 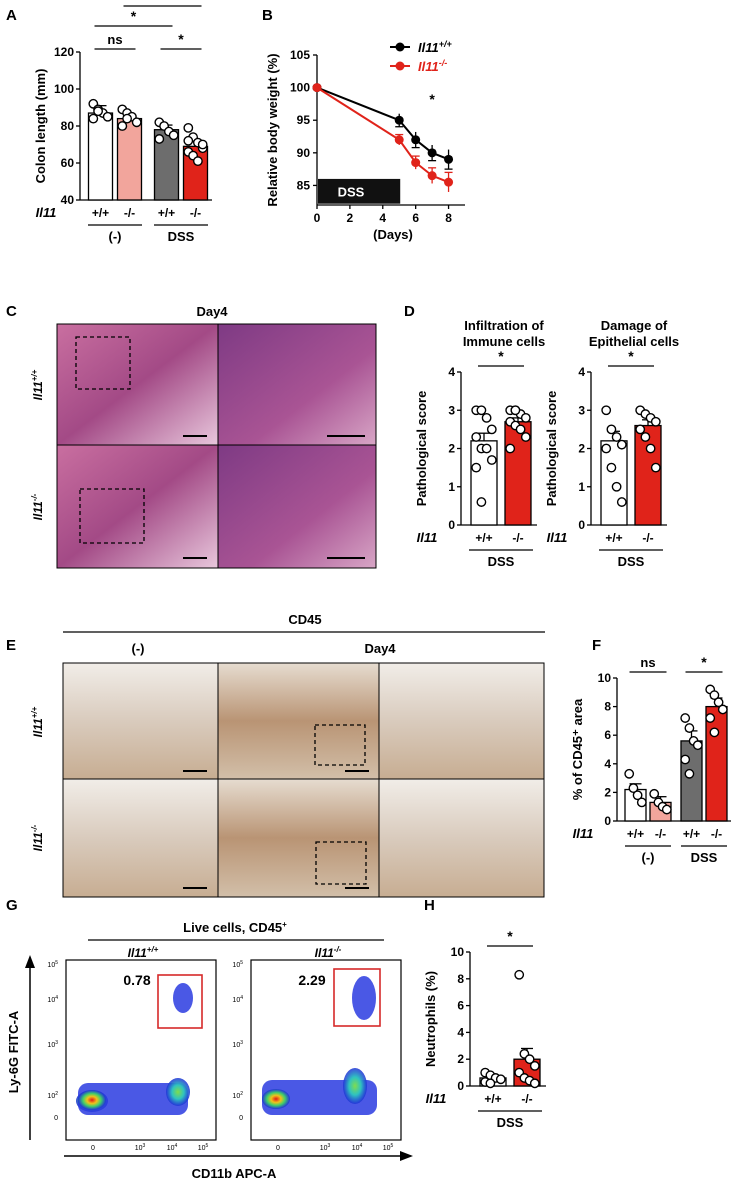 I want to click on significance-label: ns, so click(x=114, y=39).